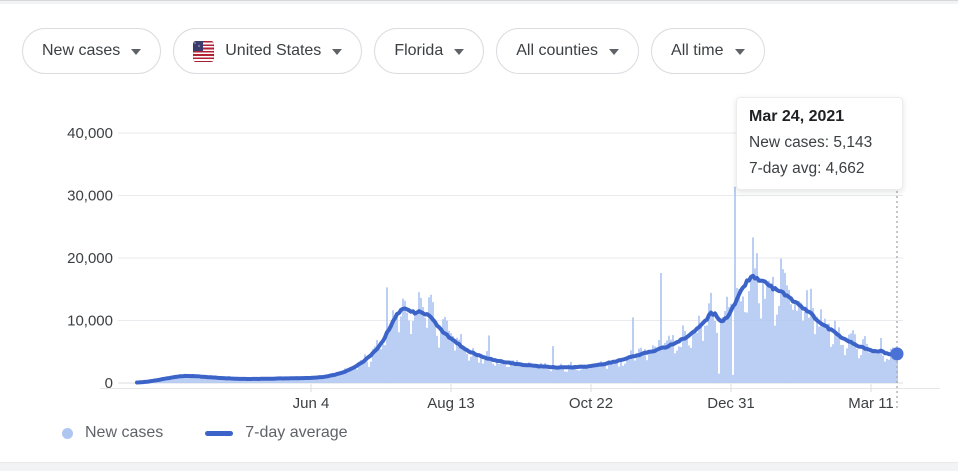 Image resolution: width=958 pixels, height=471 pixels. I want to click on filter-county: All counties, so click(568, 51).